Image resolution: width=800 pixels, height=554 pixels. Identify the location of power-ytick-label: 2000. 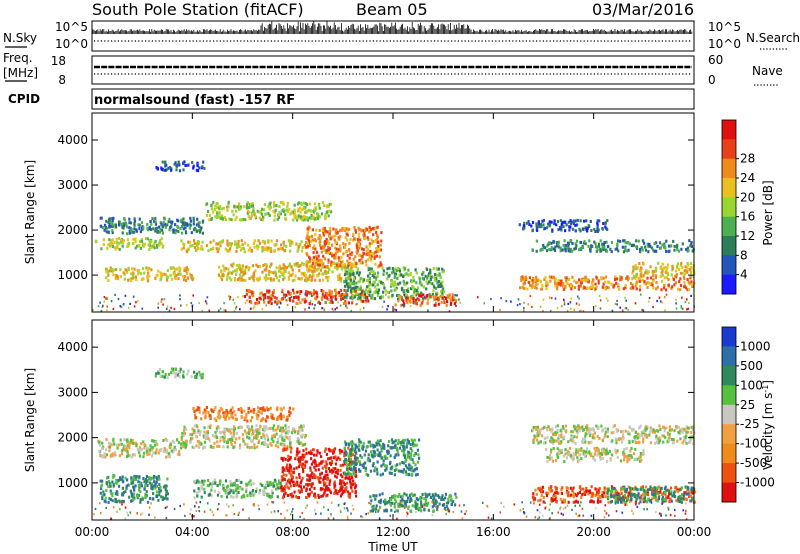
(72, 230).